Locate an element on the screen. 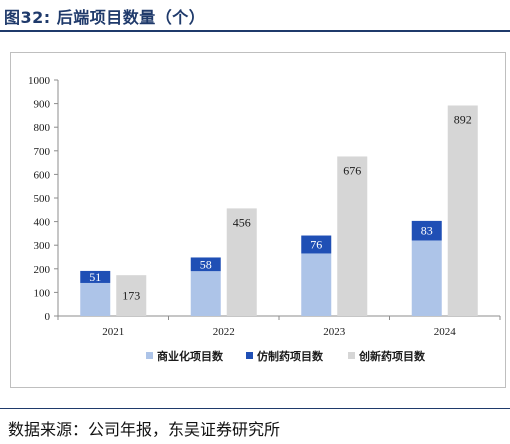 The height and width of the screenshot is (444, 510). data-label-generic: 58 is located at coordinates (206, 264).